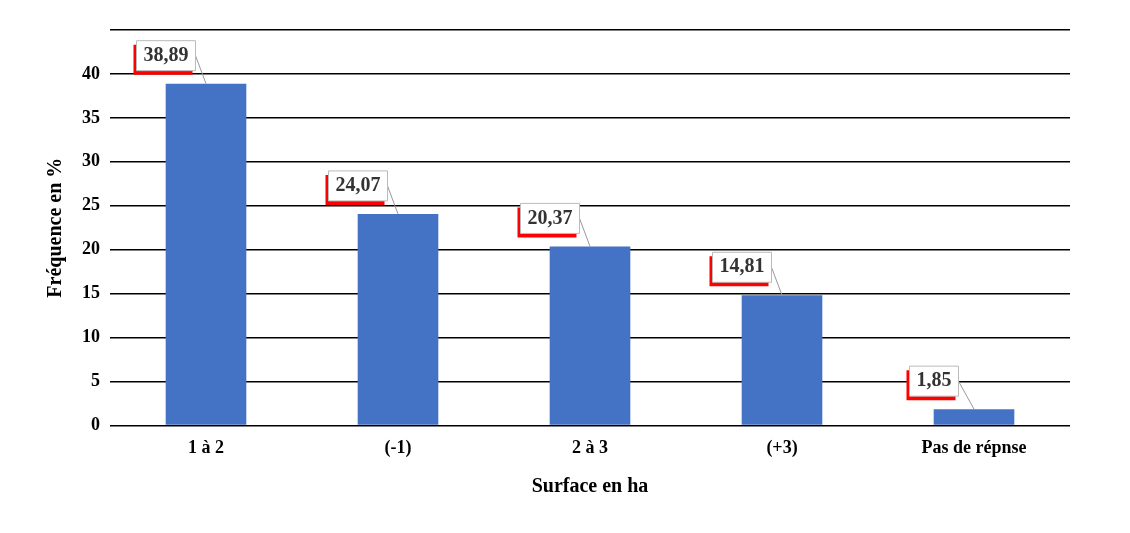 Image resolution: width=1130 pixels, height=533 pixels. Describe the element at coordinates (91, 336) in the screenshot. I see `y-tick-label: 10` at that location.